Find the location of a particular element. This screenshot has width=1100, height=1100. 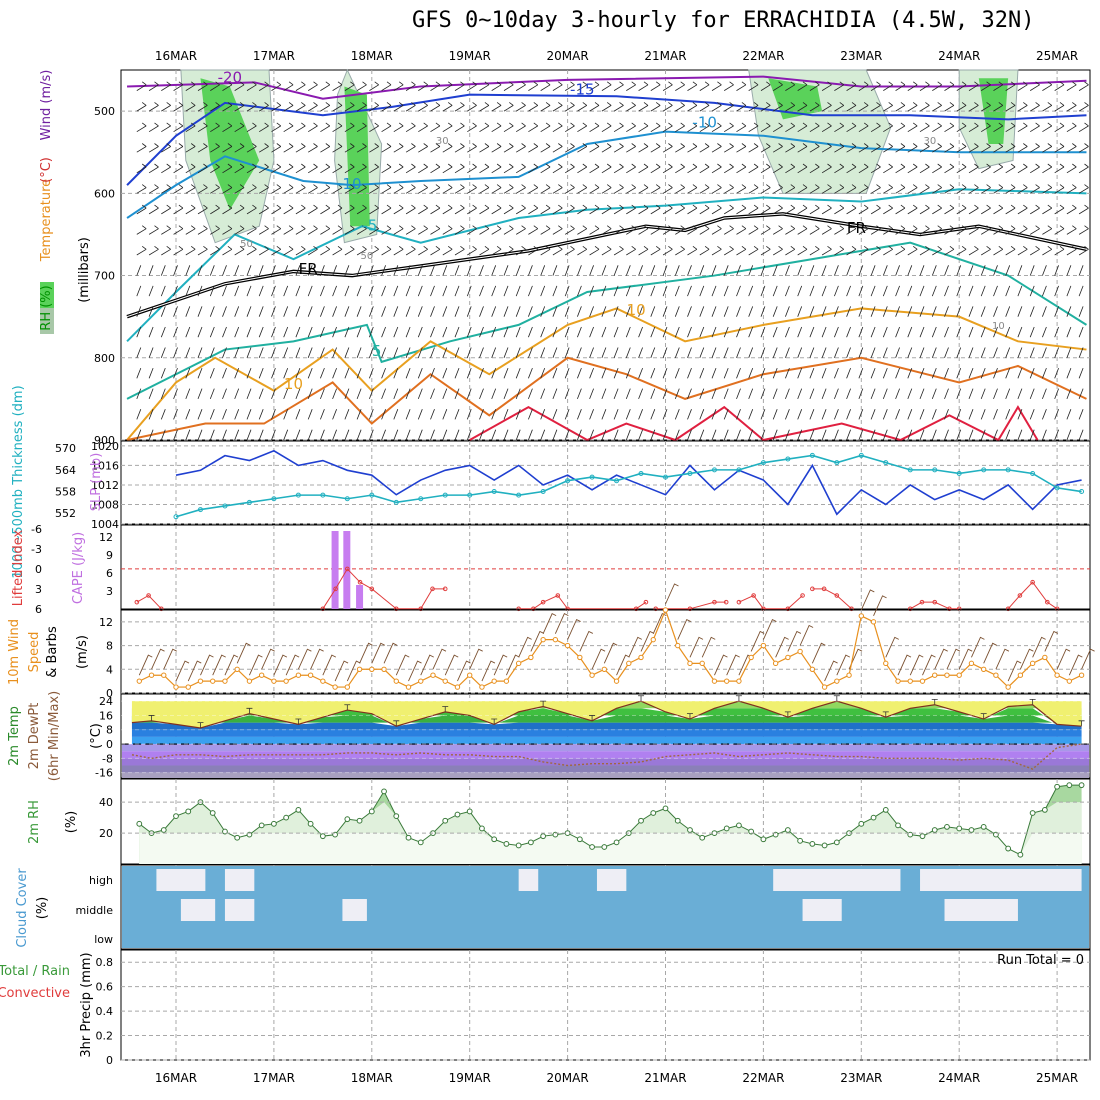

temp-tick: 0 is located at coordinates (109, 744).